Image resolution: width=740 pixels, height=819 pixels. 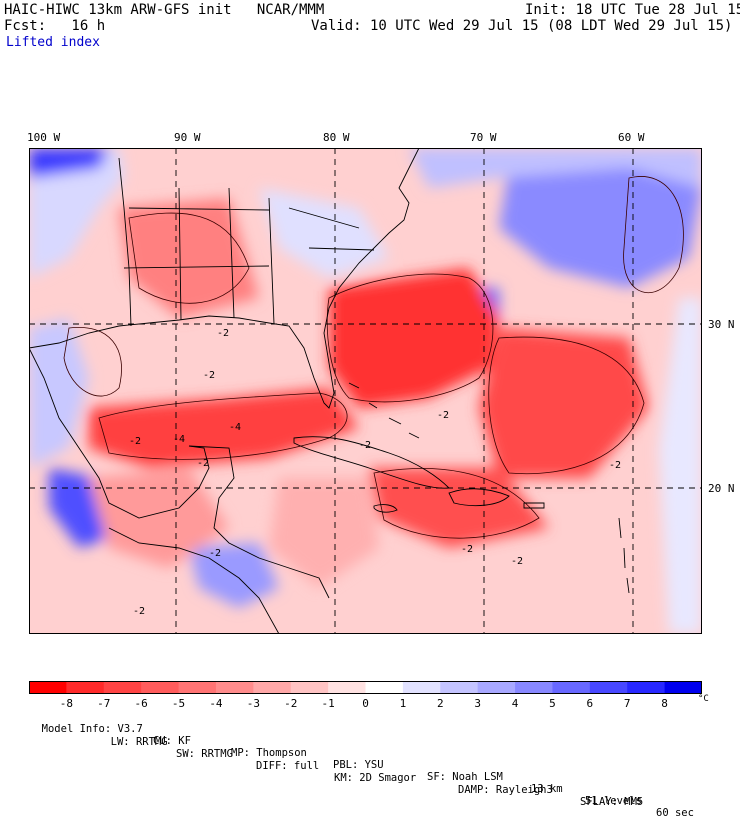 I want to click on colorbar-tick-label: 0, so click(x=365, y=703).